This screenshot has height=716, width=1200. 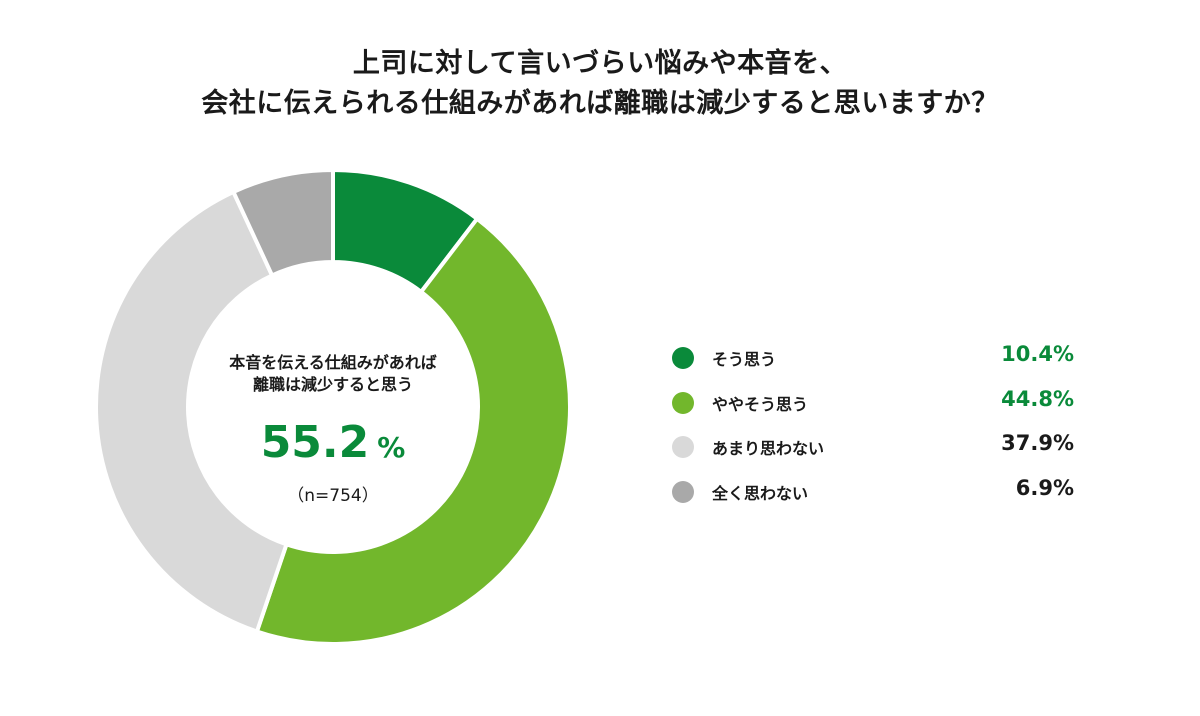 I want to click on legend-item: 全く思わない 6.9%, so click(x=877, y=494).